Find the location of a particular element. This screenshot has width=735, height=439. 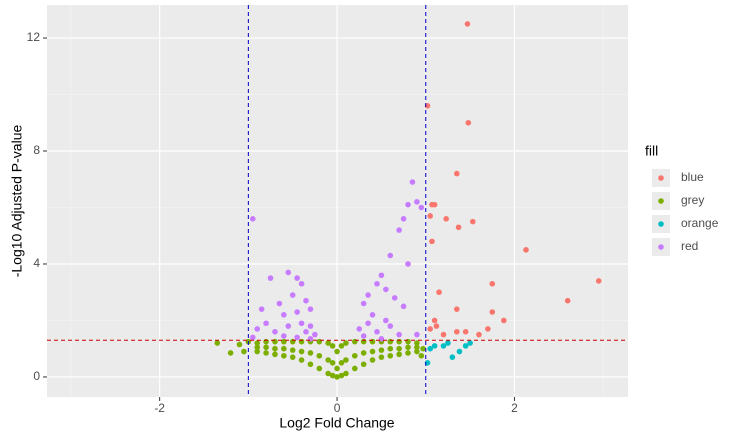

y-tick-label: 0 is located at coordinates (36, 376).